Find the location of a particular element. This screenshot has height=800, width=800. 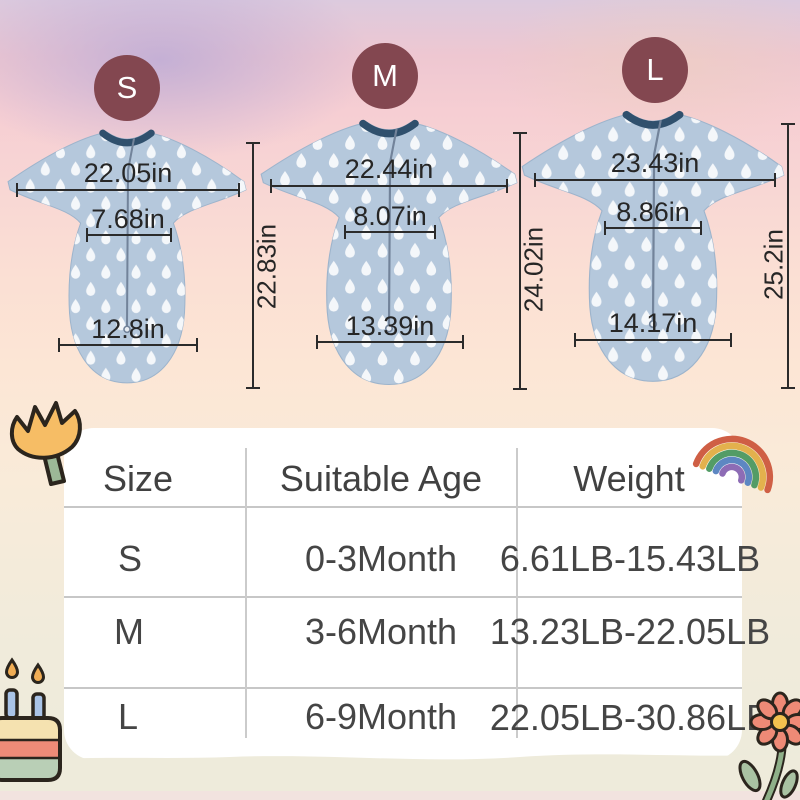

zipper-pull-s is located at coordinates (127, 329).